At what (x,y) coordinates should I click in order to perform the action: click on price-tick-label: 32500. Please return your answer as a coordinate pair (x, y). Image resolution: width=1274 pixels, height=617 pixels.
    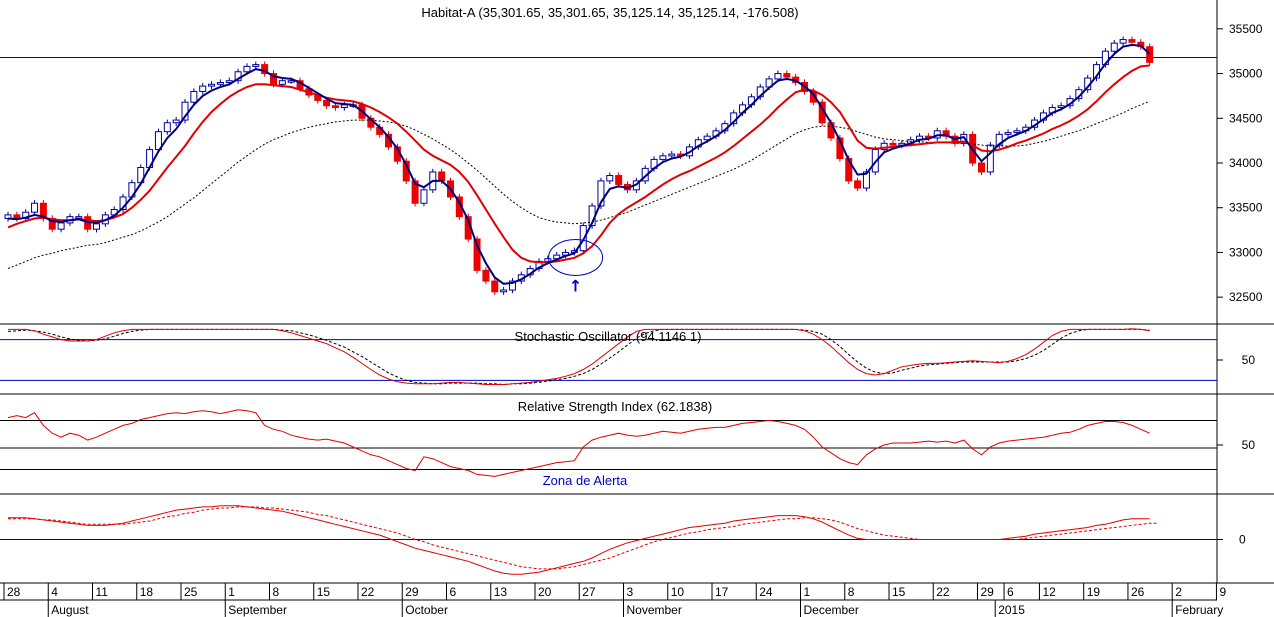
    Looking at the image, I should click on (1246, 297).